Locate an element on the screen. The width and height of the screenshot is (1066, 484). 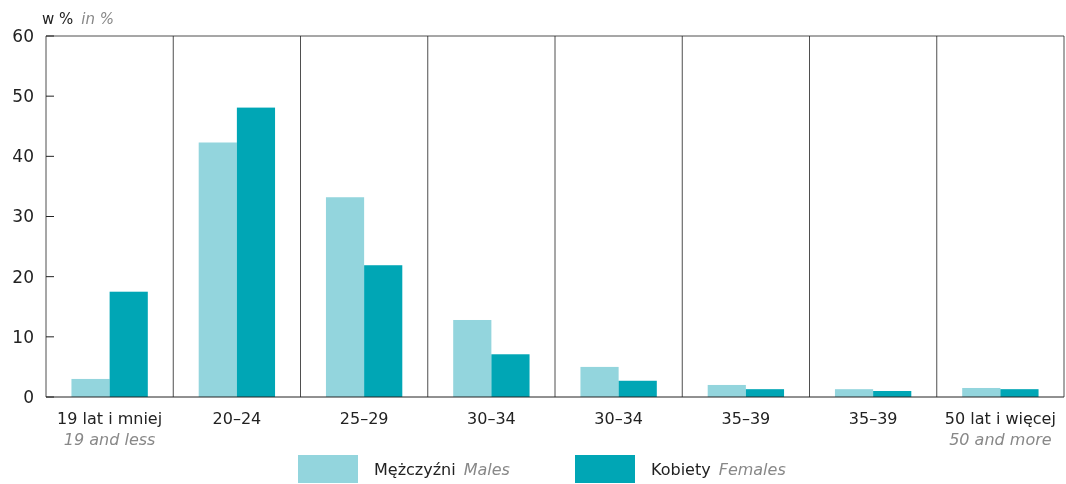
y-tick-label: 20 is located at coordinates (23, 276).